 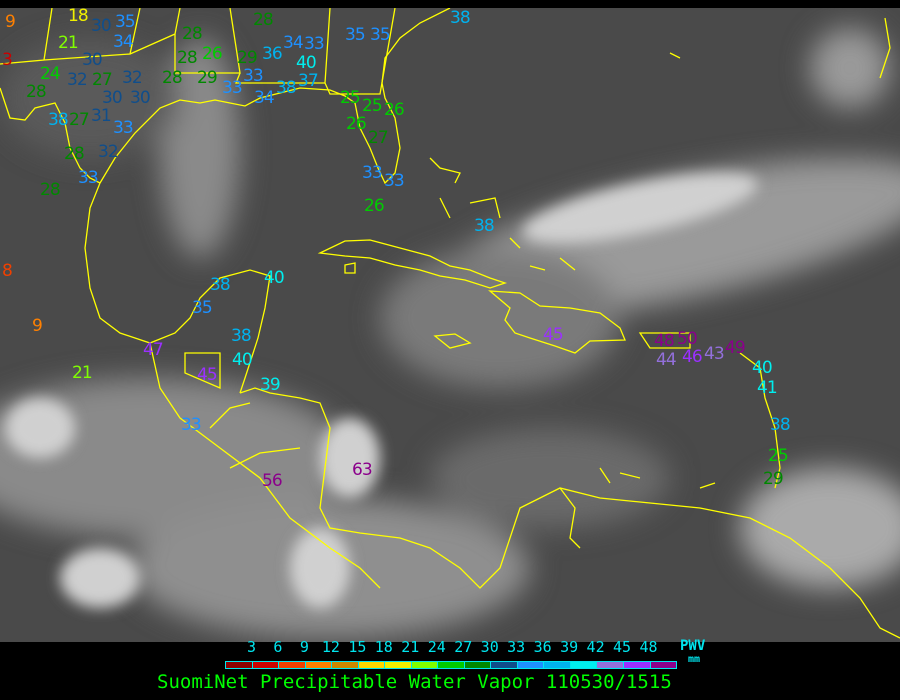 I want to click on legend-tick: 24, so click(x=436, y=647).